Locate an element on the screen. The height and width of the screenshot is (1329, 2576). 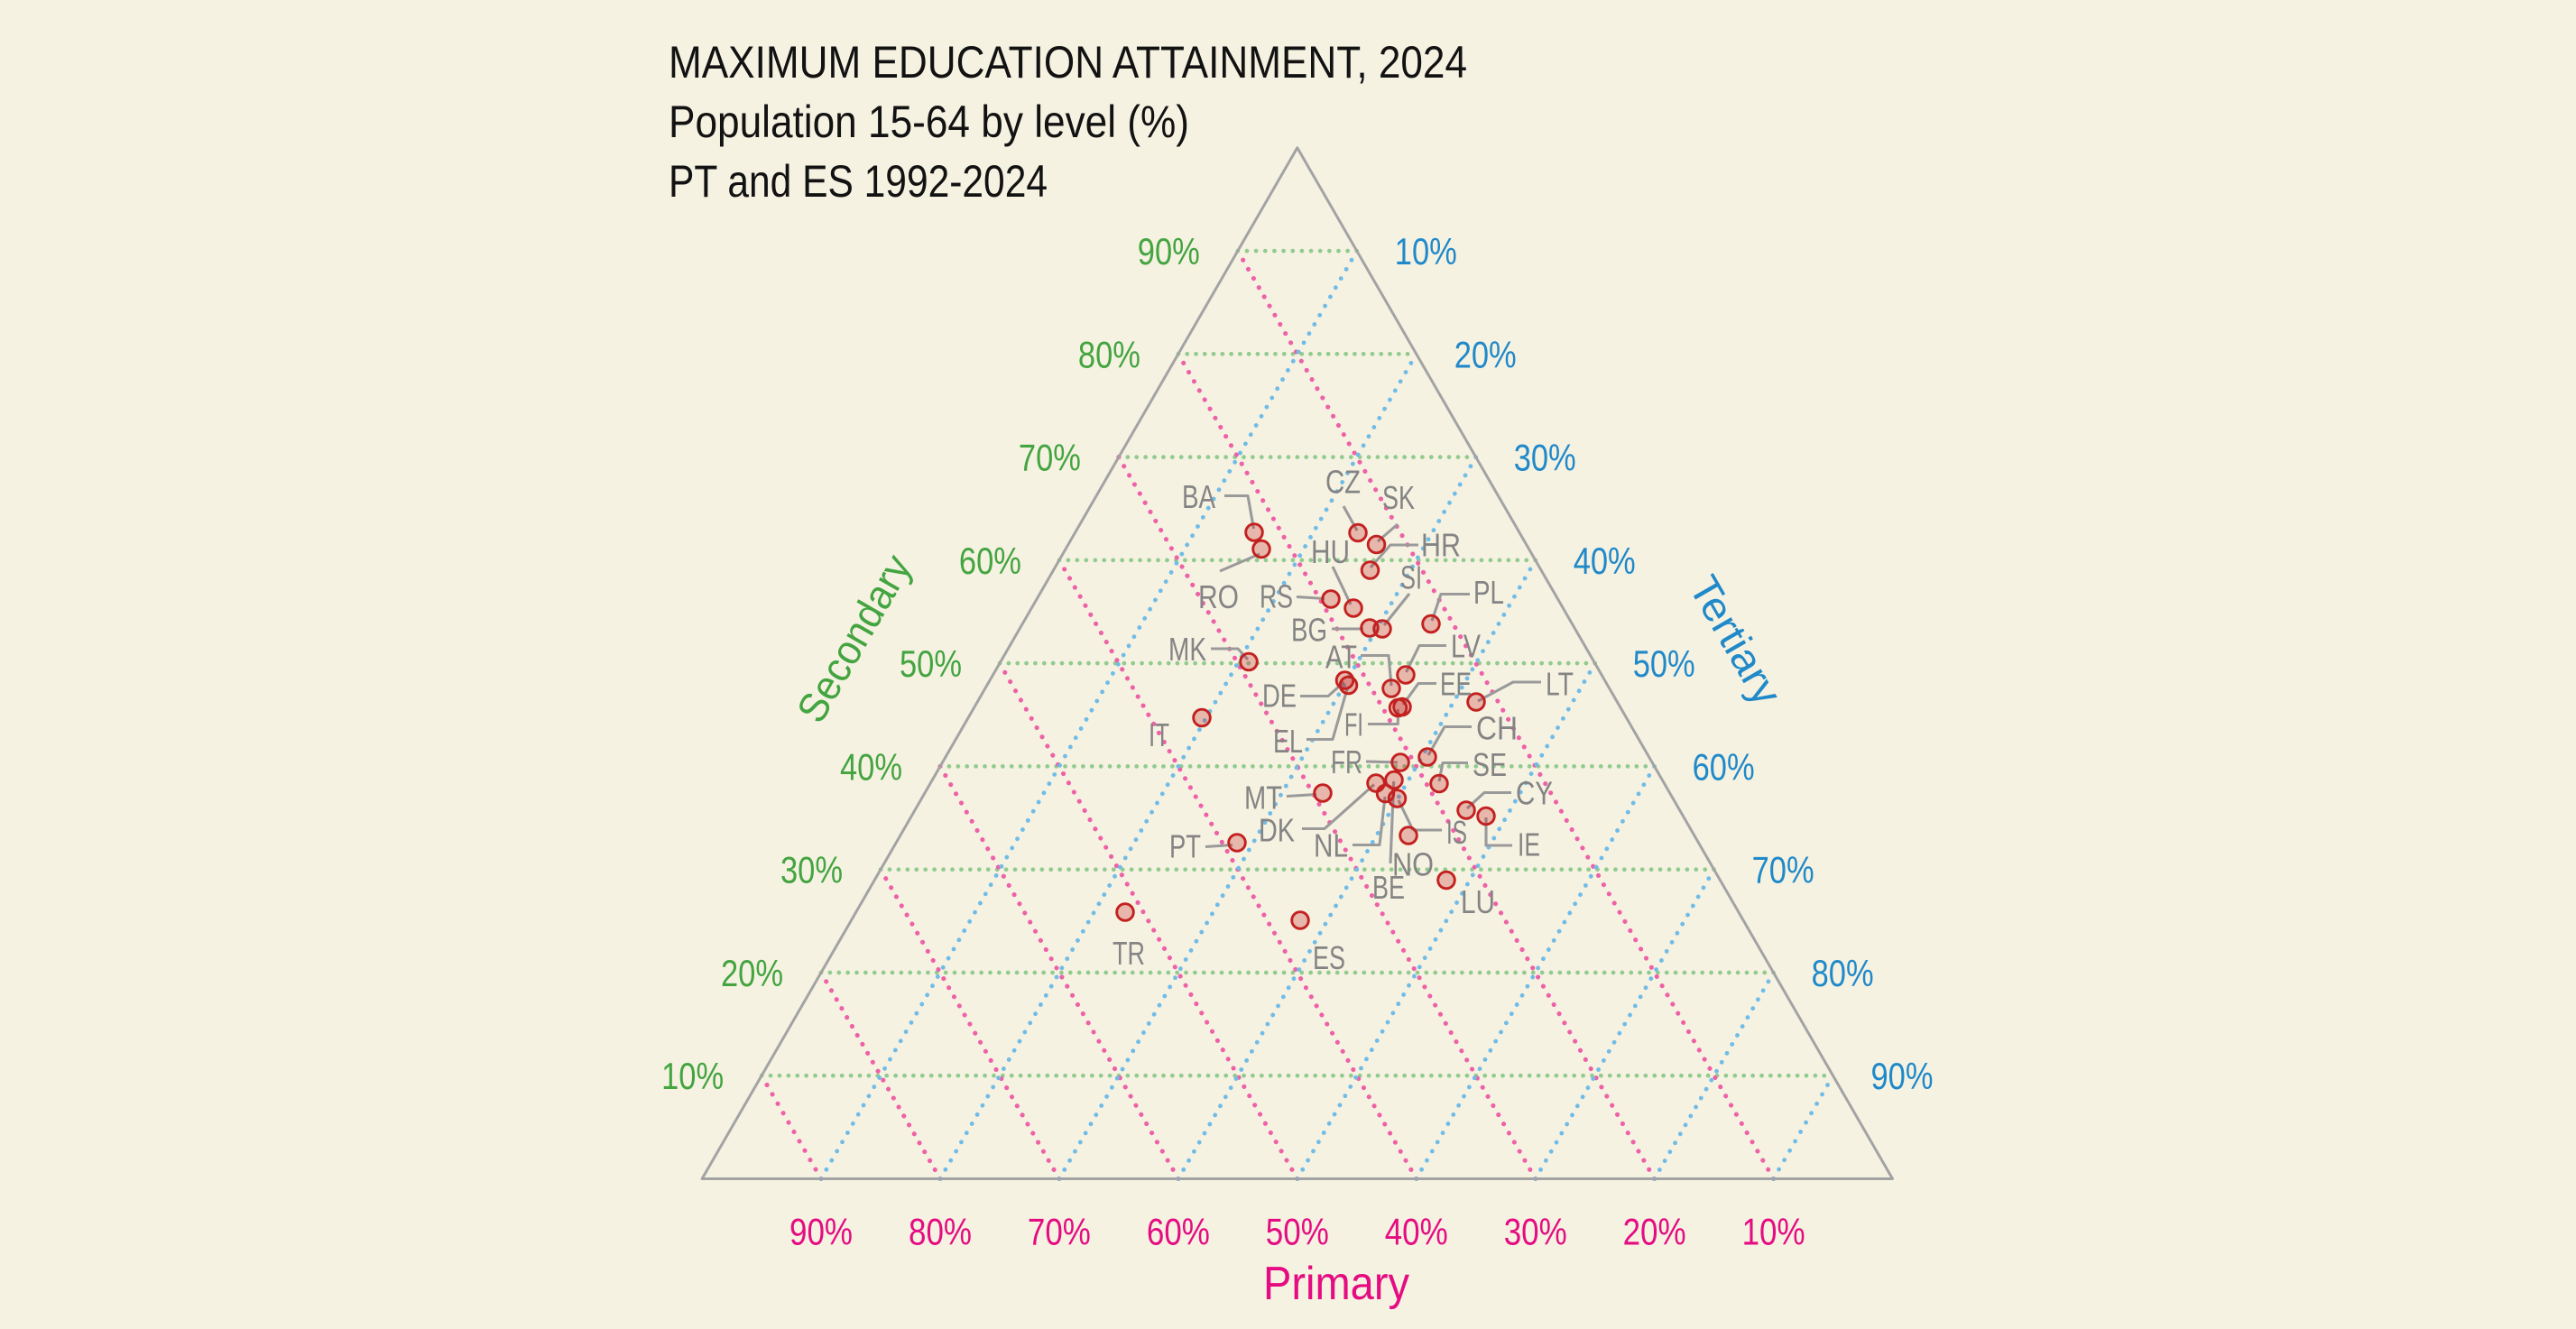
svg-text: SI is located at coordinates (1411, 577).